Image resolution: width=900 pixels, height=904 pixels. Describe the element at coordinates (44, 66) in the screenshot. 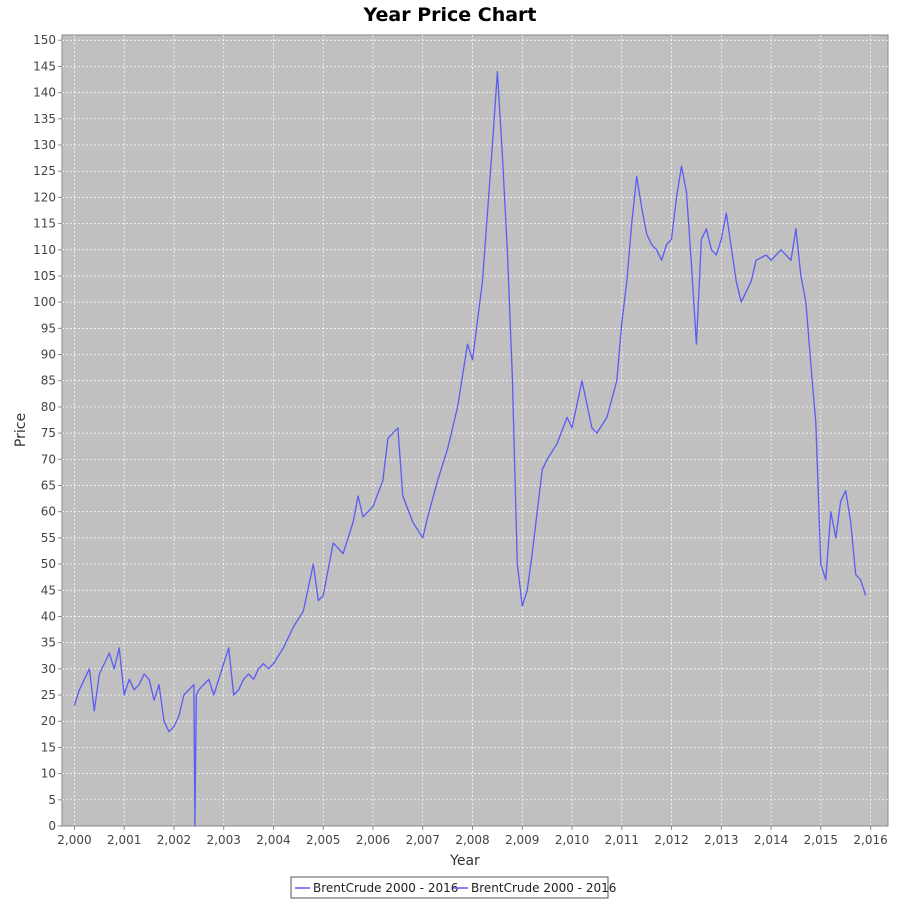

I see `y-tick-label: 145` at that location.